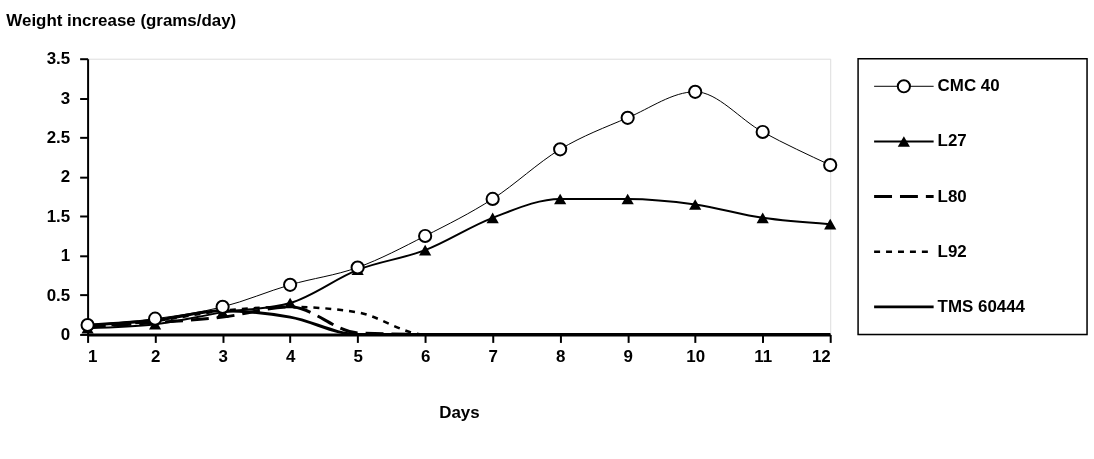 This screenshot has width=1094, height=459. Describe the element at coordinates (696, 356) in the screenshot. I see `x-tick-label: 10` at that location.